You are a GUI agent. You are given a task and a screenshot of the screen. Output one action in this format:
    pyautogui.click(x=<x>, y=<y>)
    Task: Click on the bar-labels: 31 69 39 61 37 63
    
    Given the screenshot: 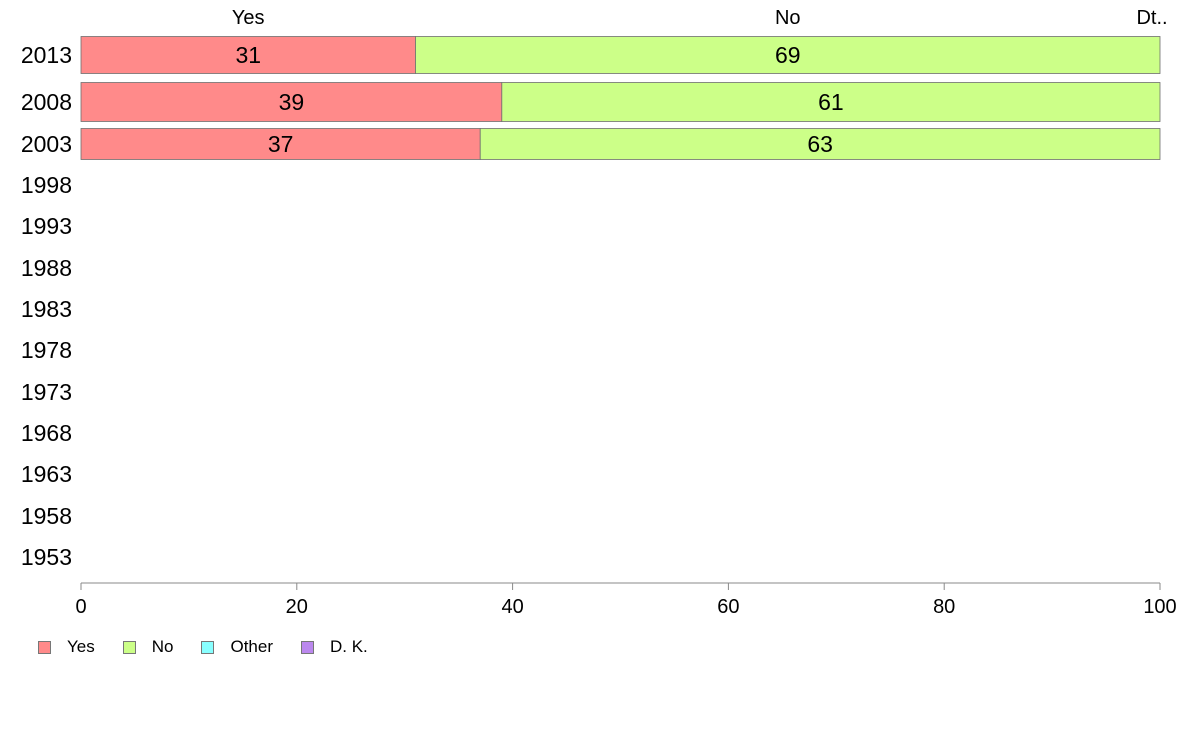 What is the action you would take?
    pyautogui.click(x=539, y=99)
    